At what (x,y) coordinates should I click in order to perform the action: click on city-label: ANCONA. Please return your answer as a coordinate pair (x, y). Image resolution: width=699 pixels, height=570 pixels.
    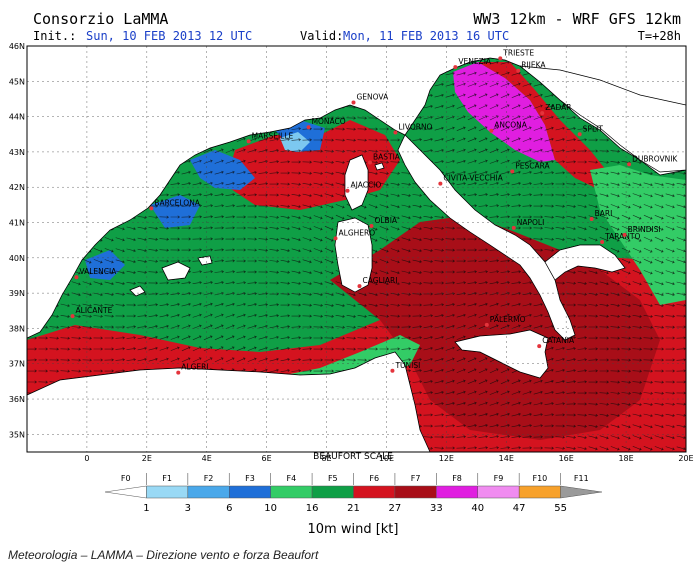
    Looking at the image, I should click on (510, 125).